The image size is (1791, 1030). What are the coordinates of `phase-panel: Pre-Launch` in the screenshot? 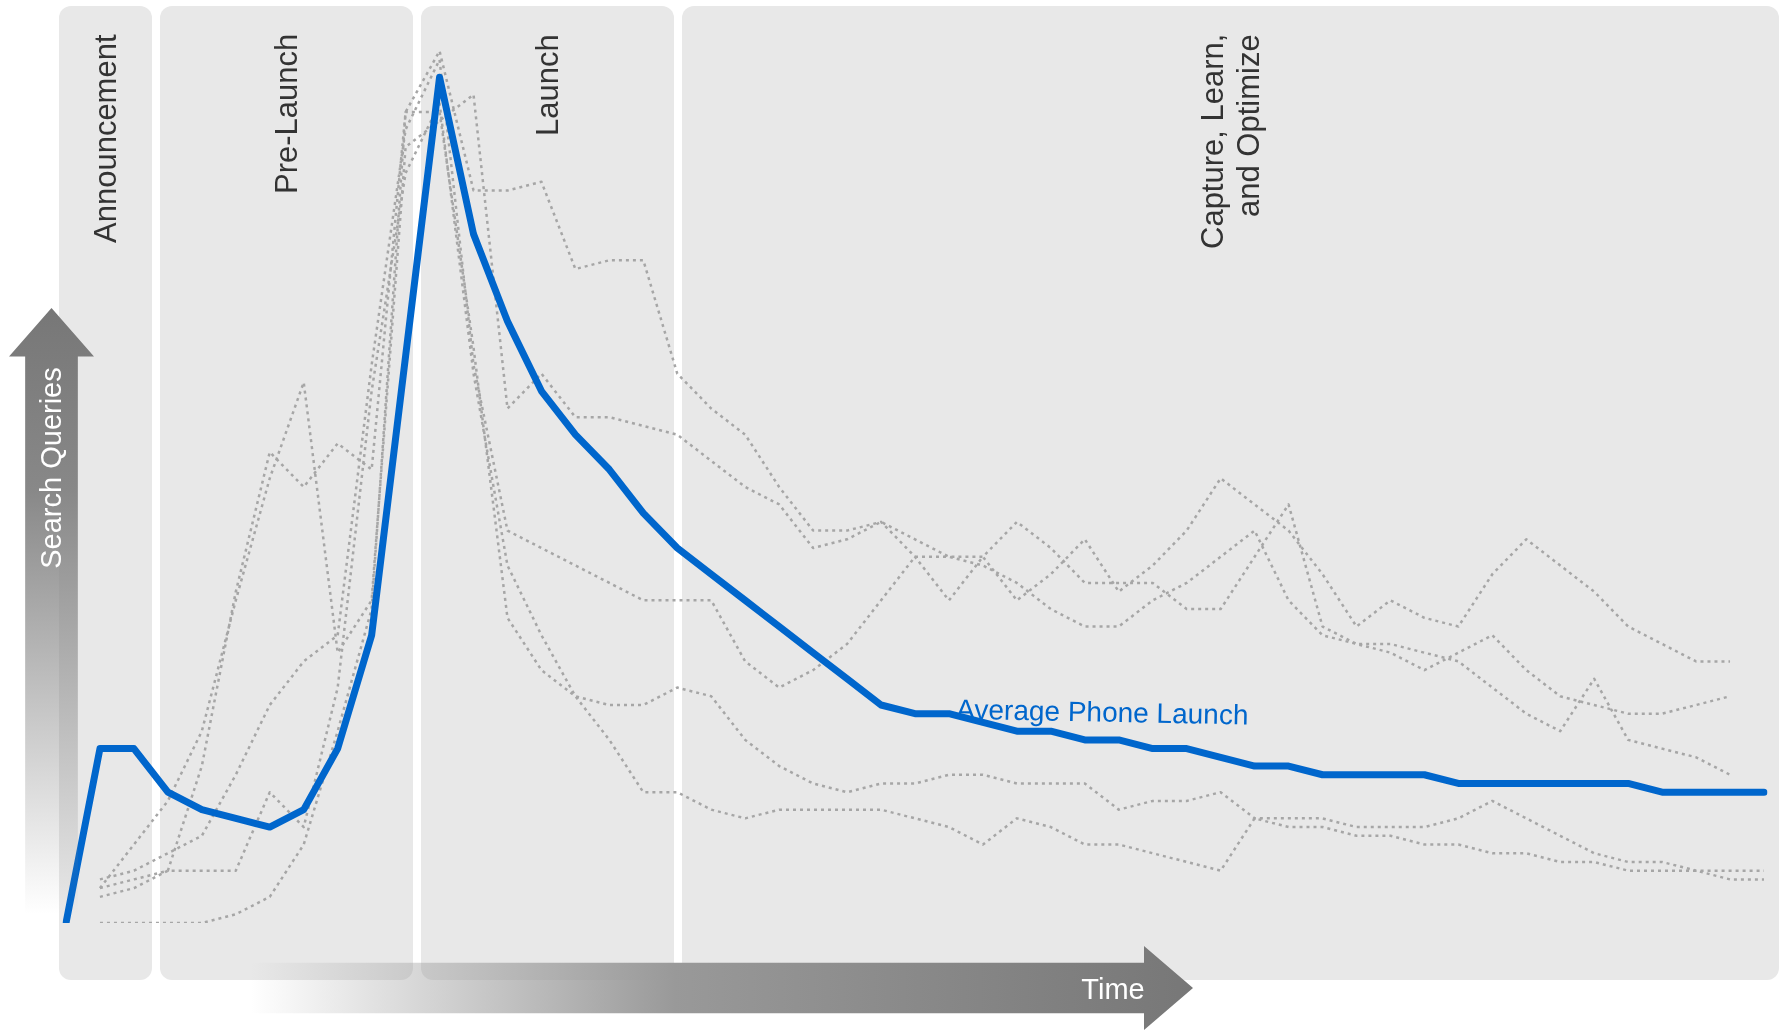 It's located at (286, 493).